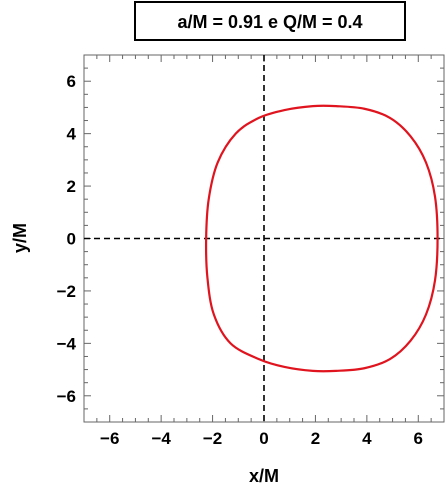 Image resolution: width=446 pixels, height=493 pixels. I want to click on x-tick-label: 0, so click(263, 438).